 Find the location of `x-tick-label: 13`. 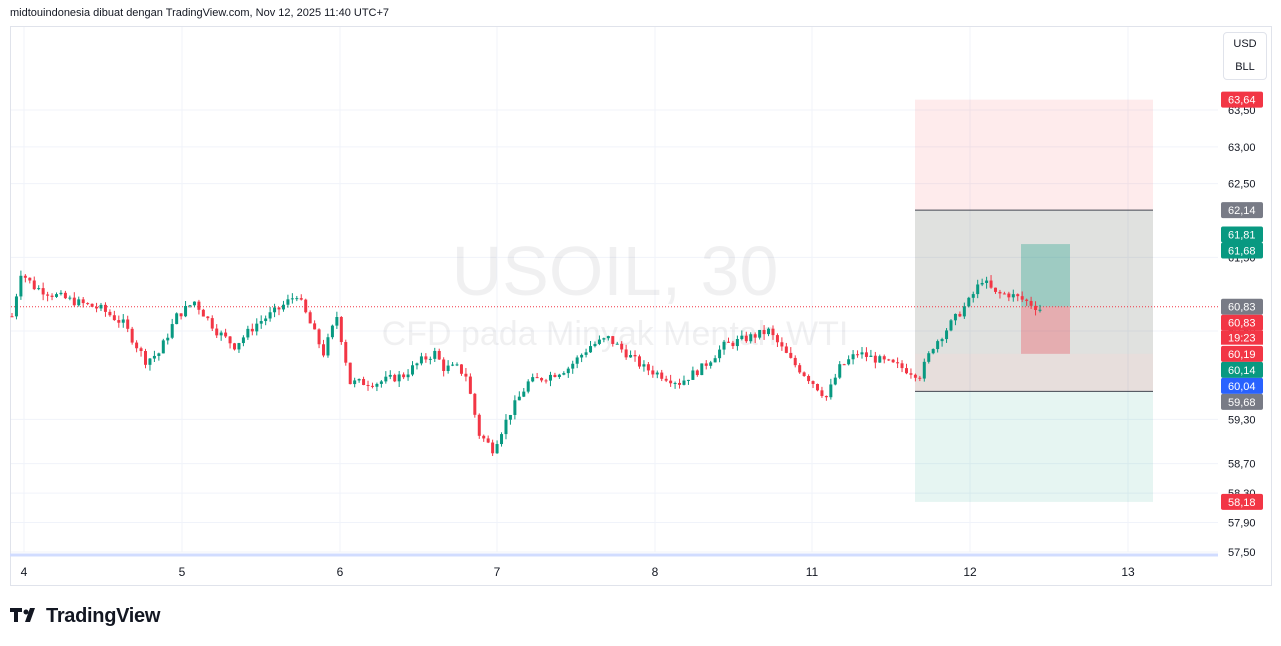

x-tick-label: 13 is located at coordinates (1128, 572).